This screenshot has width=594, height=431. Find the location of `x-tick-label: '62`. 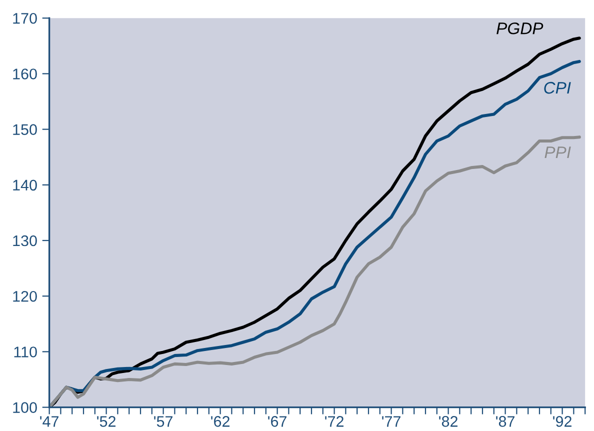

x-tick-label: '62 is located at coordinates (220, 421).